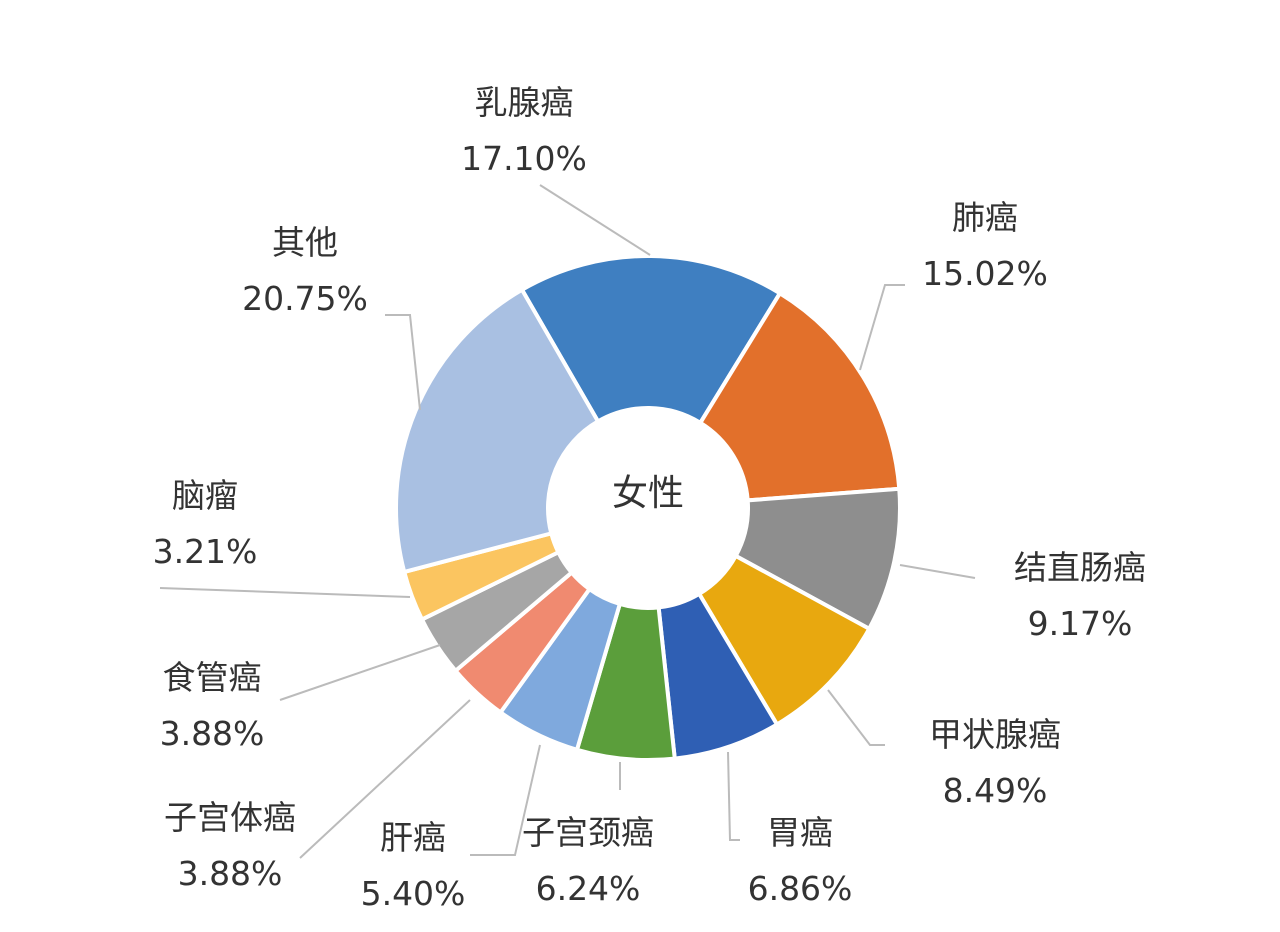 The image size is (1280, 932). Describe the element at coordinates (651, 340) in the screenshot. I see `slice-乳腺癌` at that location.